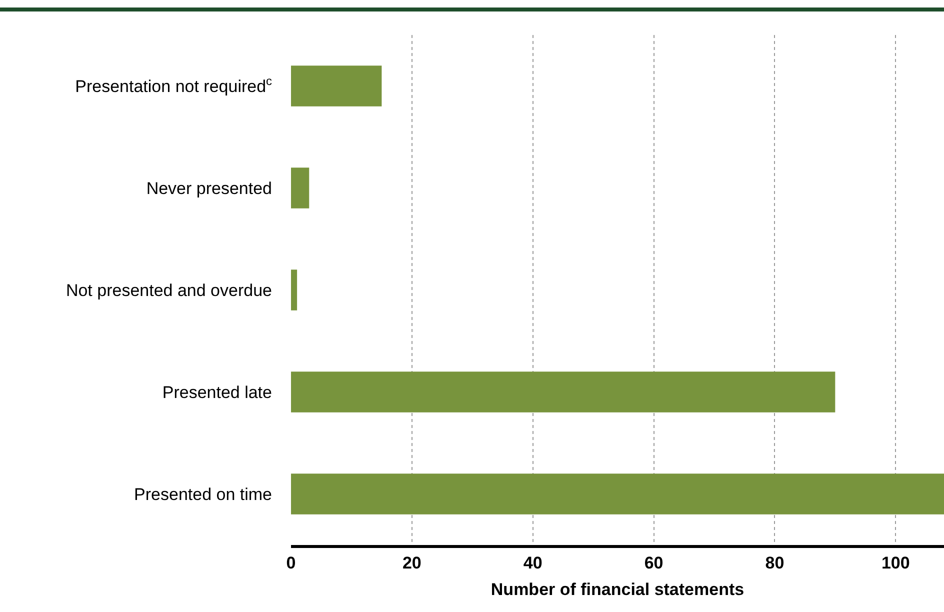  I want to click on x-tick-label: 60, so click(654, 562).